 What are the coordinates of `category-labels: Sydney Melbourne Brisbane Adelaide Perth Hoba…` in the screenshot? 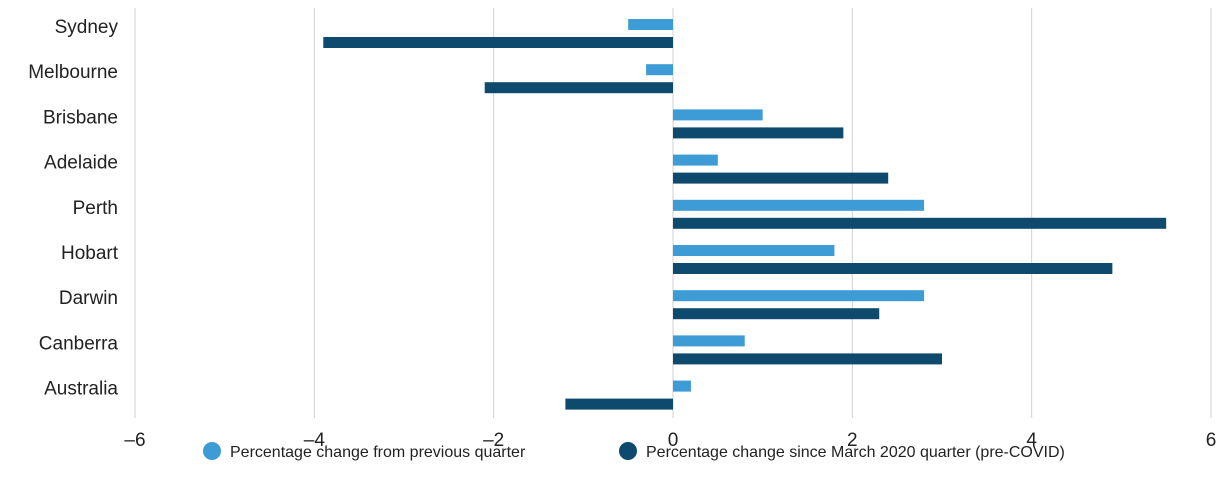 It's located at (73, 208).